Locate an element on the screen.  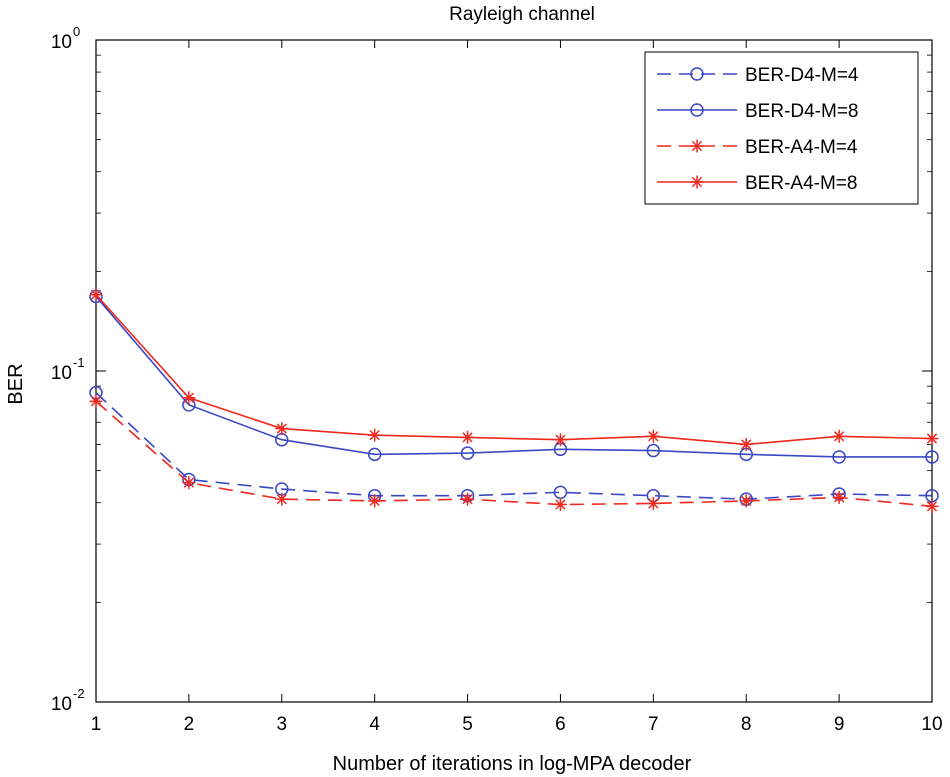
x-axis-label: Number of iterations in log-MPA decoder is located at coordinates (512, 764).